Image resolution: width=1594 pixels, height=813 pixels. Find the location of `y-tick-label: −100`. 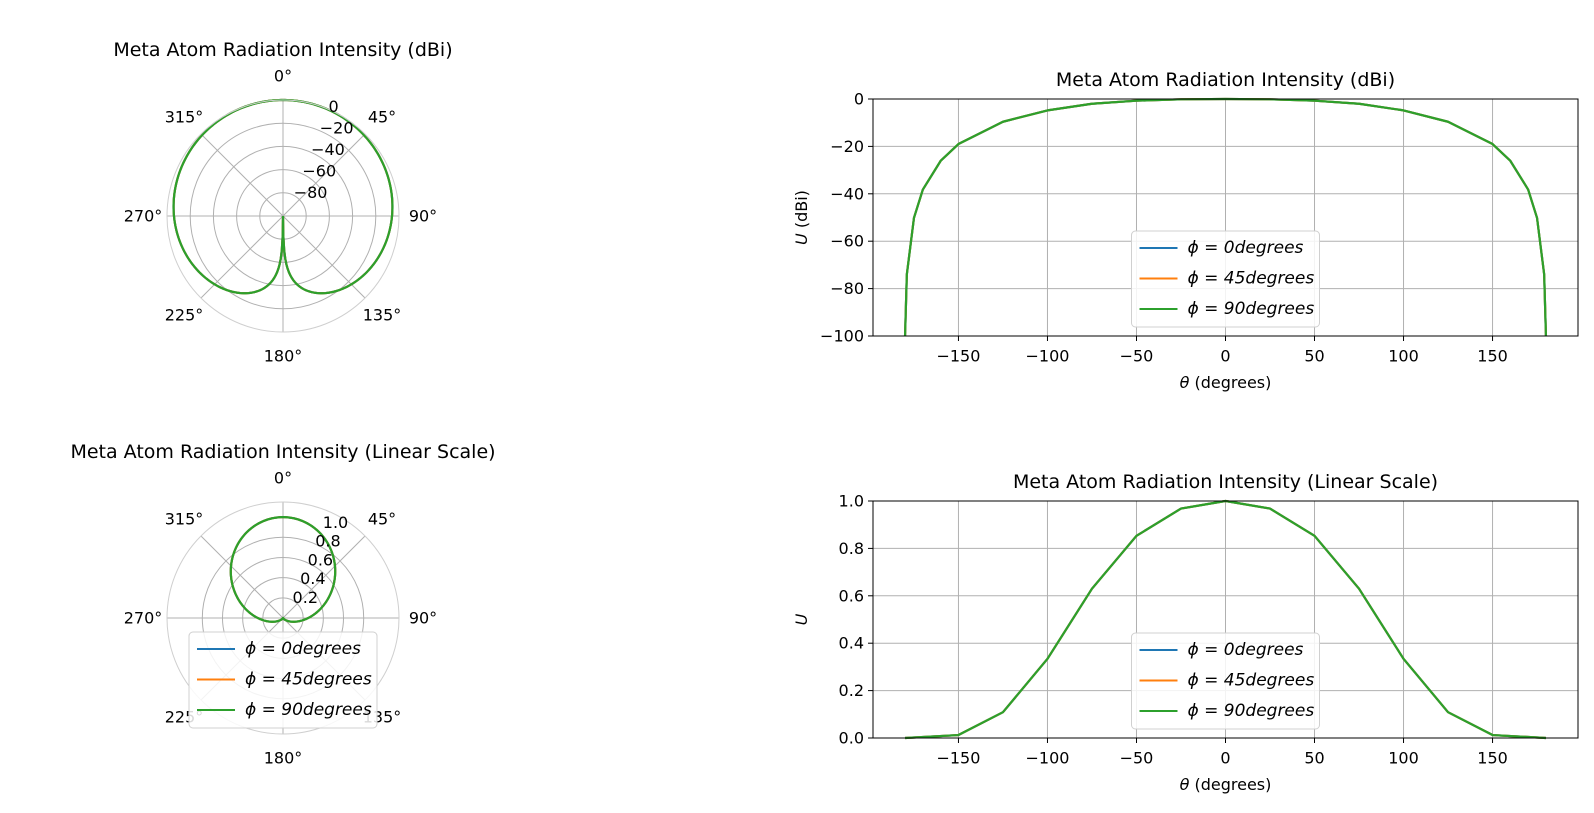

y-tick-label: −100 is located at coordinates (842, 336).